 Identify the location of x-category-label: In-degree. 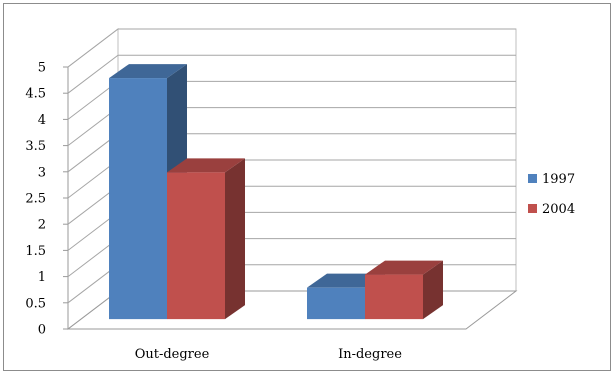
(370, 354).